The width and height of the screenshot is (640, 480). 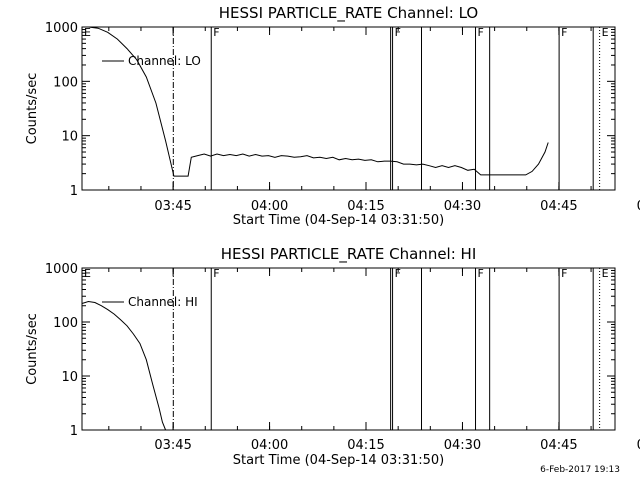 What do you see at coordinates (580, 470) in the screenshot?
I see `footer-timestamp: 6-Feb-2017 19:13` at bounding box center [580, 470].